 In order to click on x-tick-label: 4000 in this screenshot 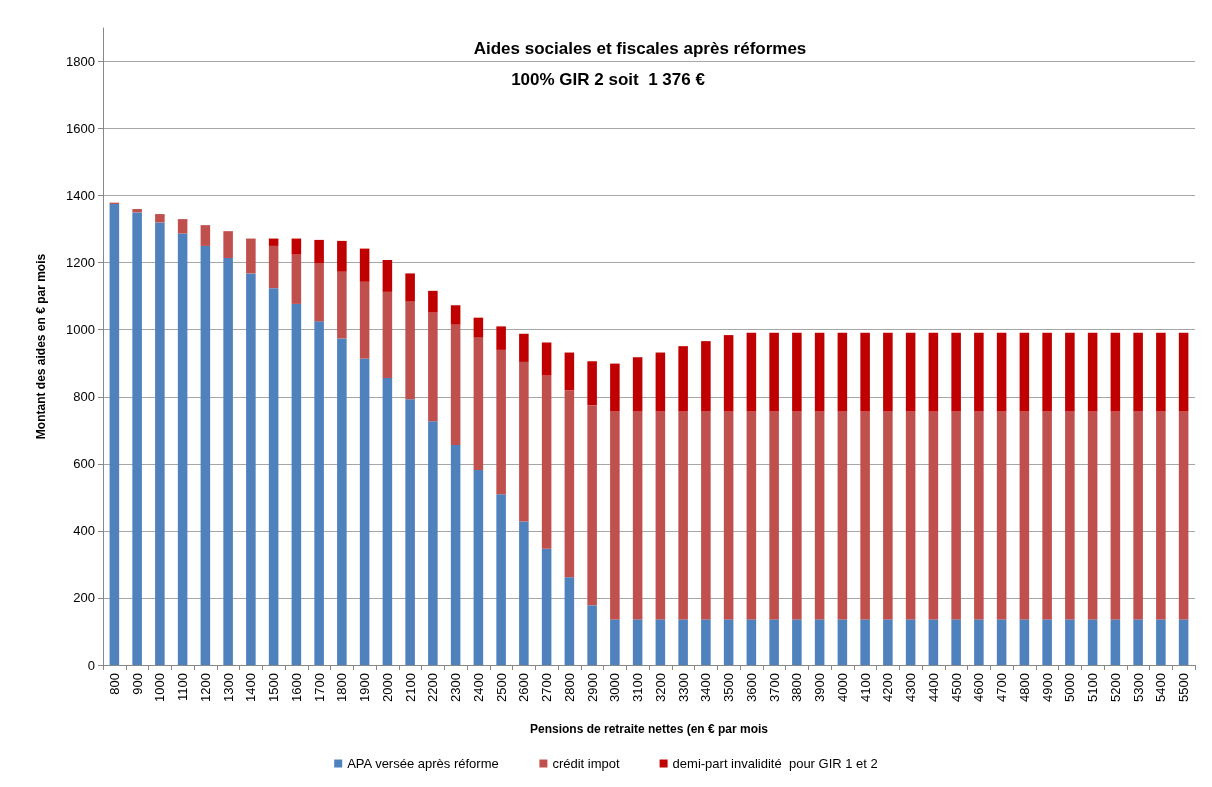, I will do `click(842, 687)`.